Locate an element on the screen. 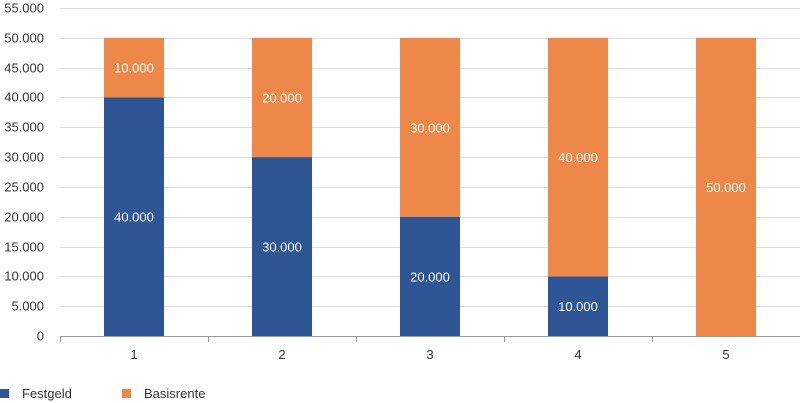 The width and height of the screenshot is (800, 403). legend: Festgeld Basisrente is located at coordinates (102, 393).